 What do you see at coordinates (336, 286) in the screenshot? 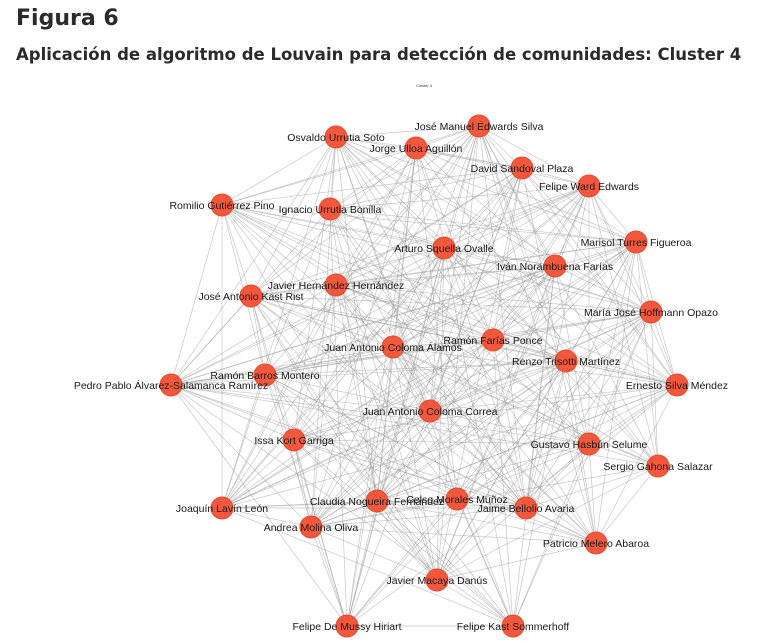
I see `node-label: Javier Hernández Hernández` at bounding box center [336, 286].